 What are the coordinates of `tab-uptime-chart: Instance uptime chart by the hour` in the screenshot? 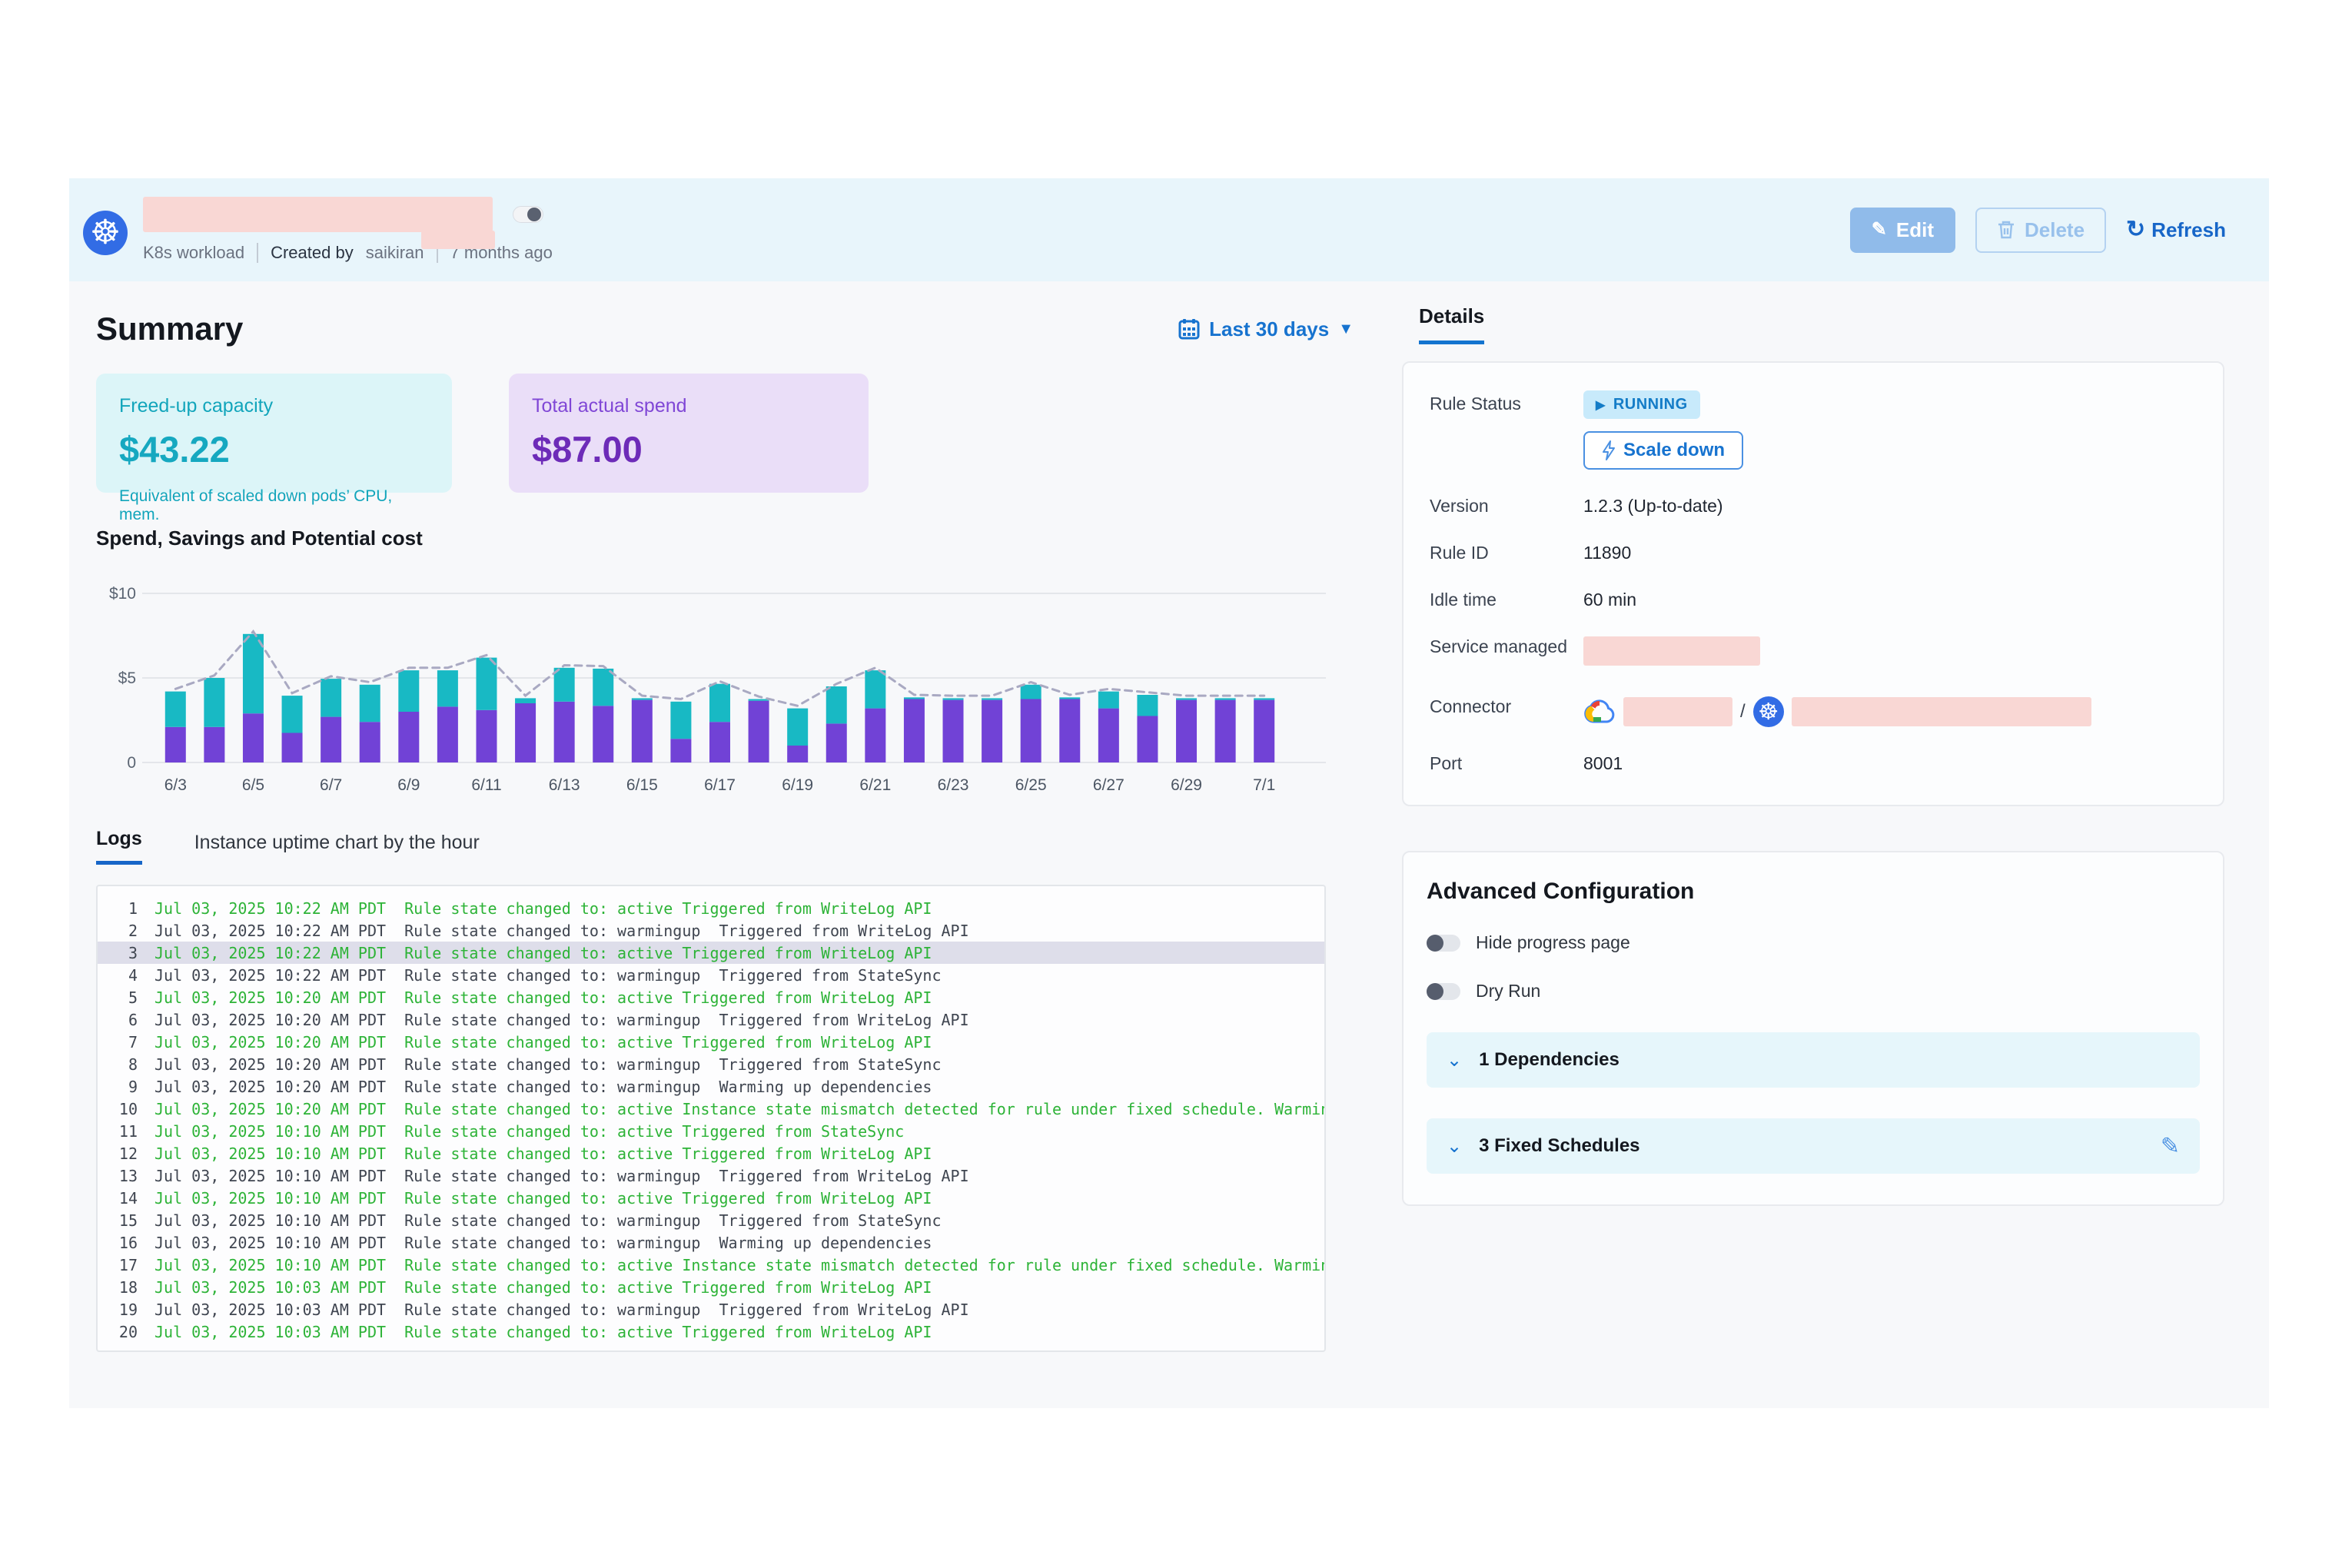 It's located at (337, 843).